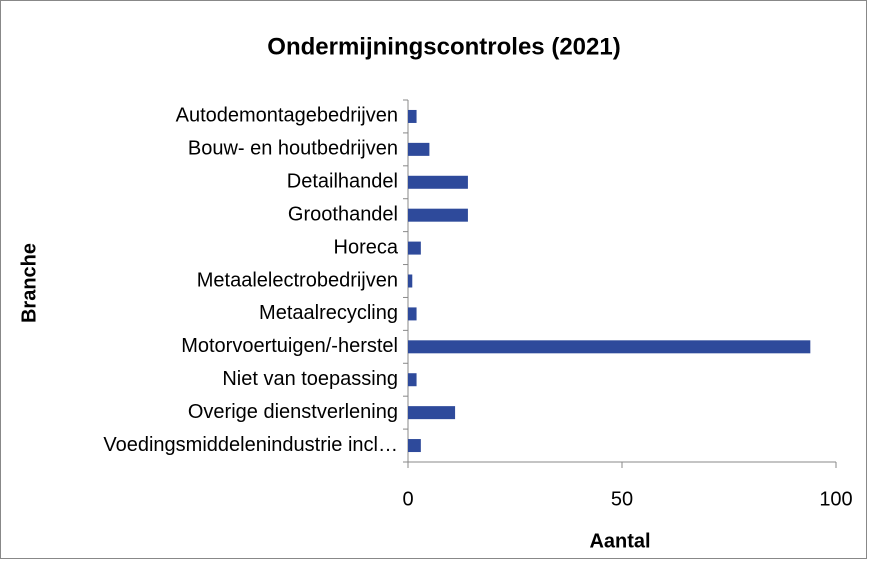 Image resolution: width=869 pixels, height=565 pixels. I want to click on x-tick-label: 100, so click(835, 499).